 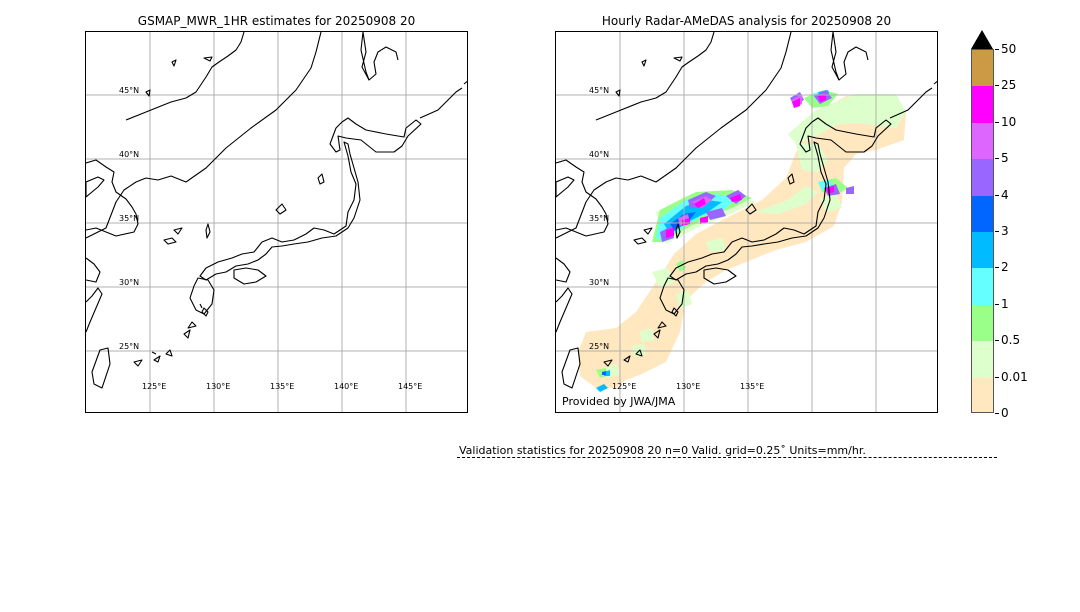 I want to click on colorbar-tick-25: 25, so click(x=1005, y=85).